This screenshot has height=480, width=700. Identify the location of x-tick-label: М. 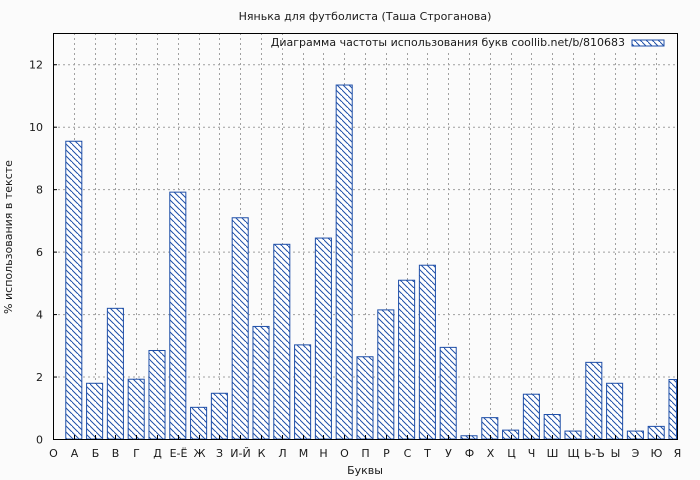
(304, 453).